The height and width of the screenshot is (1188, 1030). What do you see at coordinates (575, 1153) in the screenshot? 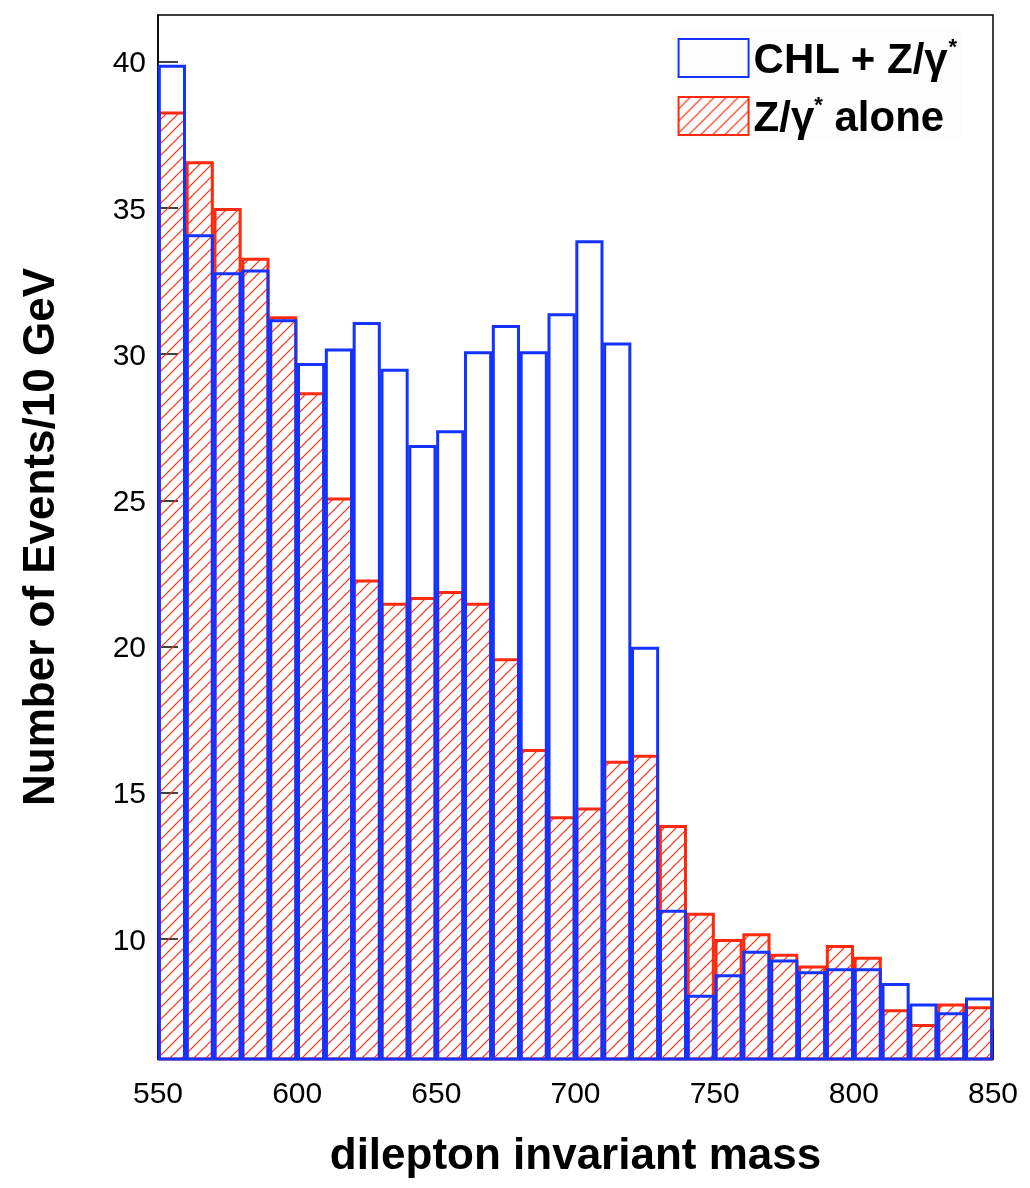
I see `x-axis-title: dilepton invariant mass` at bounding box center [575, 1153].